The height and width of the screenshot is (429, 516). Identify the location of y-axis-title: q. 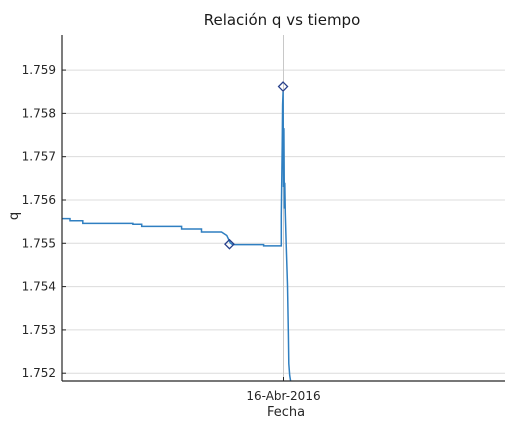
(14, 216).